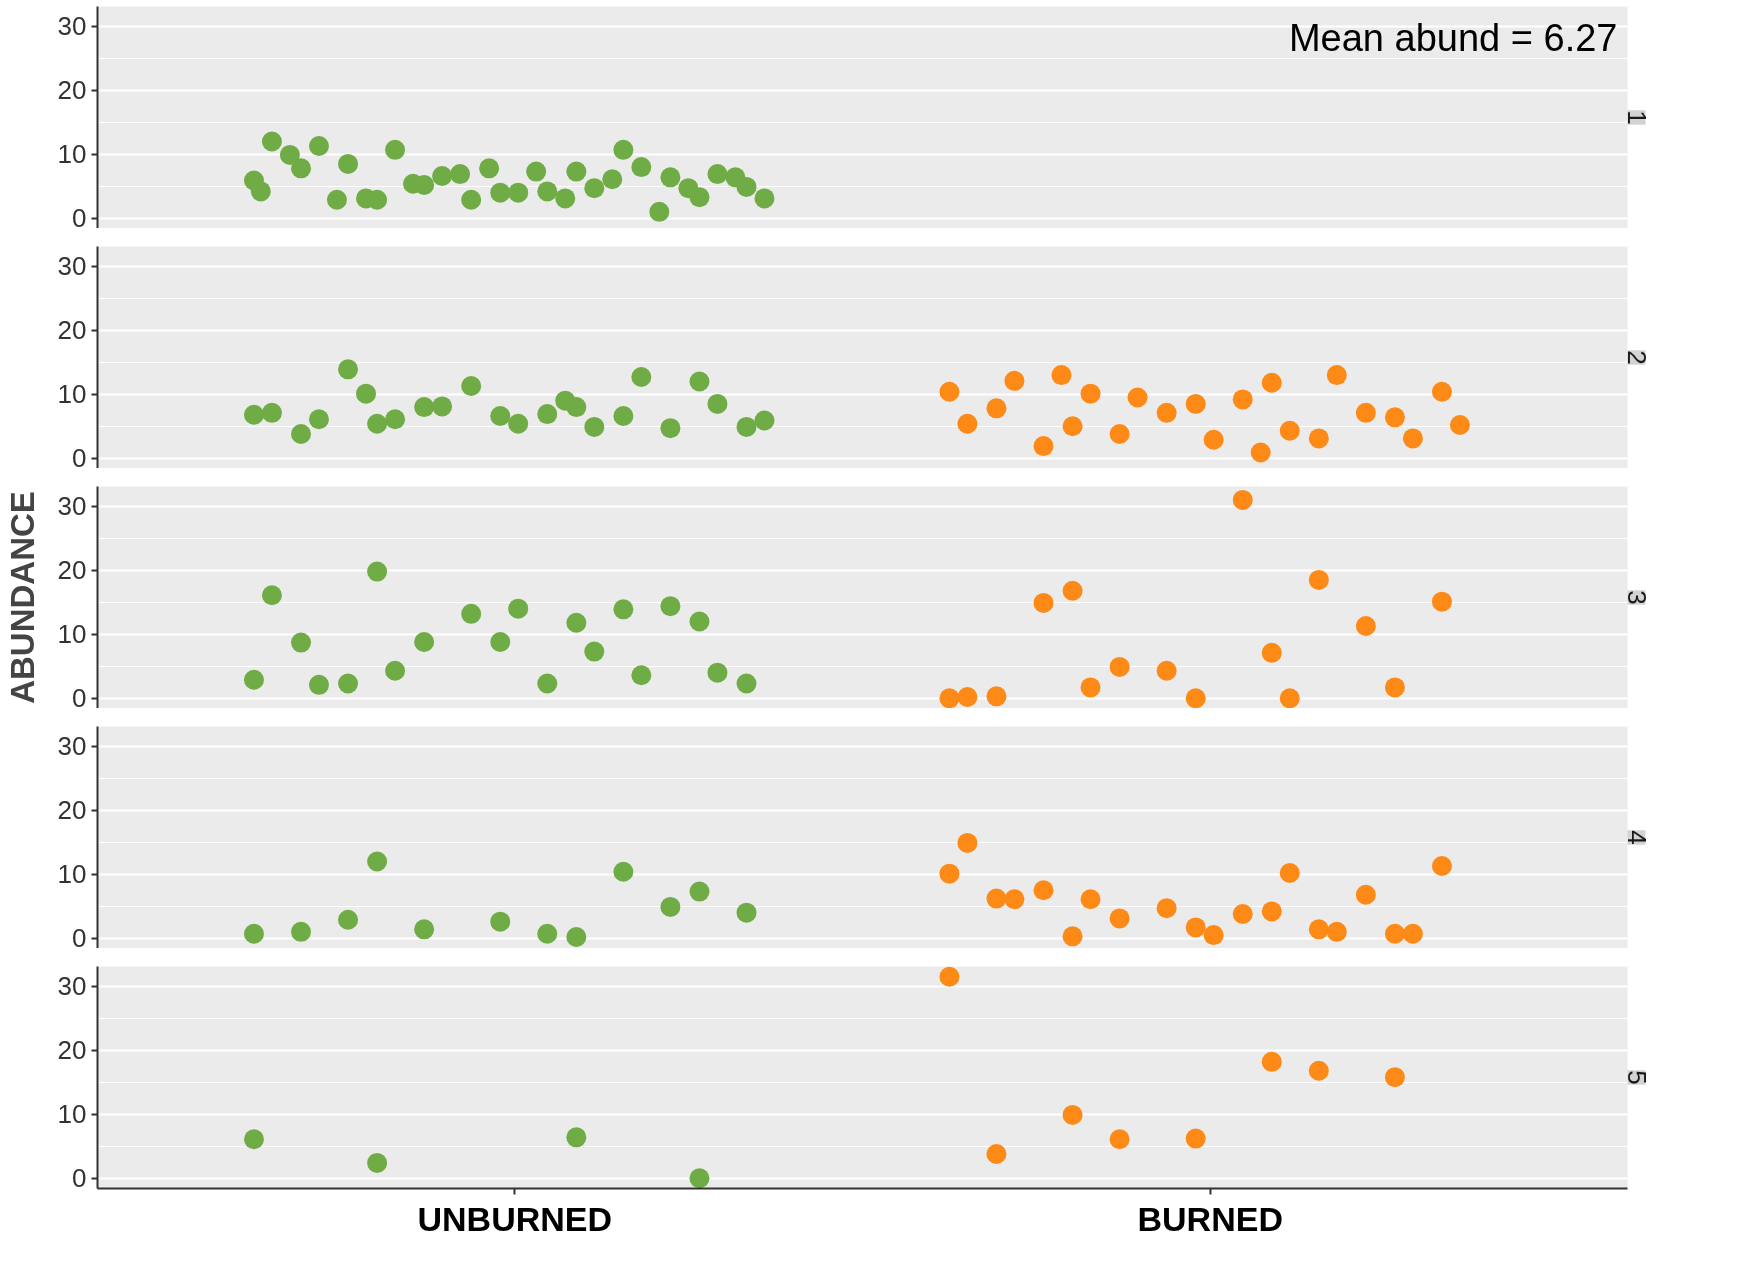 Image resolution: width=1751 pixels, height=1265 pixels. I want to click on text: 4, so click(1636, 837).